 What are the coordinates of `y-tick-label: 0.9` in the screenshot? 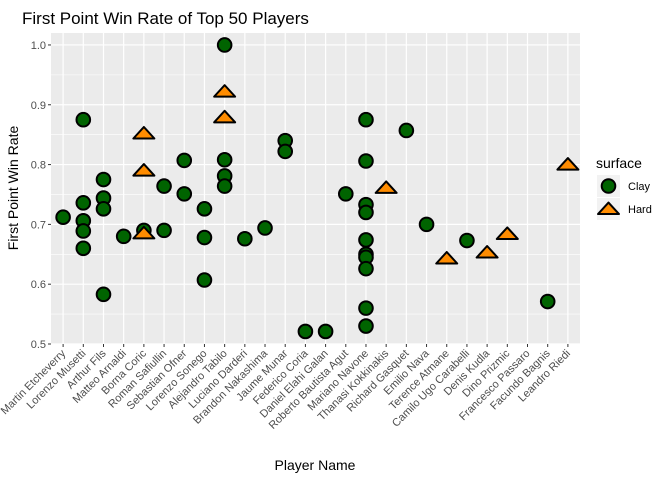 It's located at (38, 106).